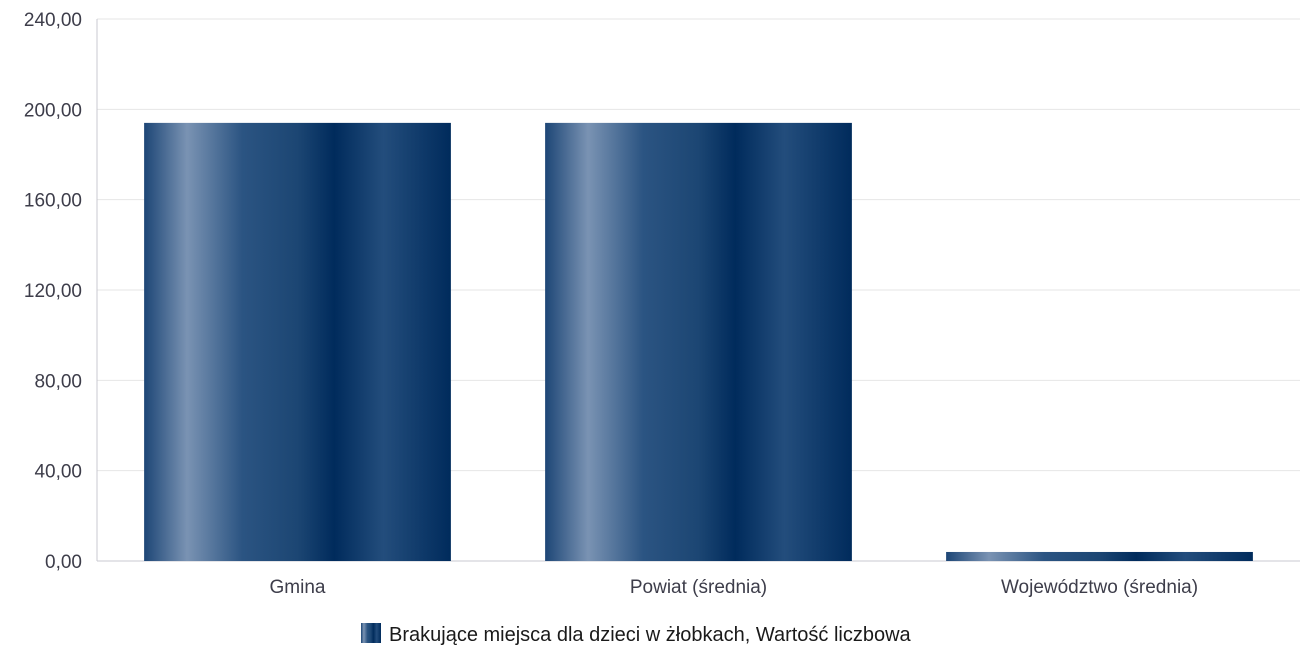 The image size is (1306, 647). What do you see at coordinates (698, 587) in the screenshot?
I see `x-tick-label: Powiat (średnia)` at bounding box center [698, 587].